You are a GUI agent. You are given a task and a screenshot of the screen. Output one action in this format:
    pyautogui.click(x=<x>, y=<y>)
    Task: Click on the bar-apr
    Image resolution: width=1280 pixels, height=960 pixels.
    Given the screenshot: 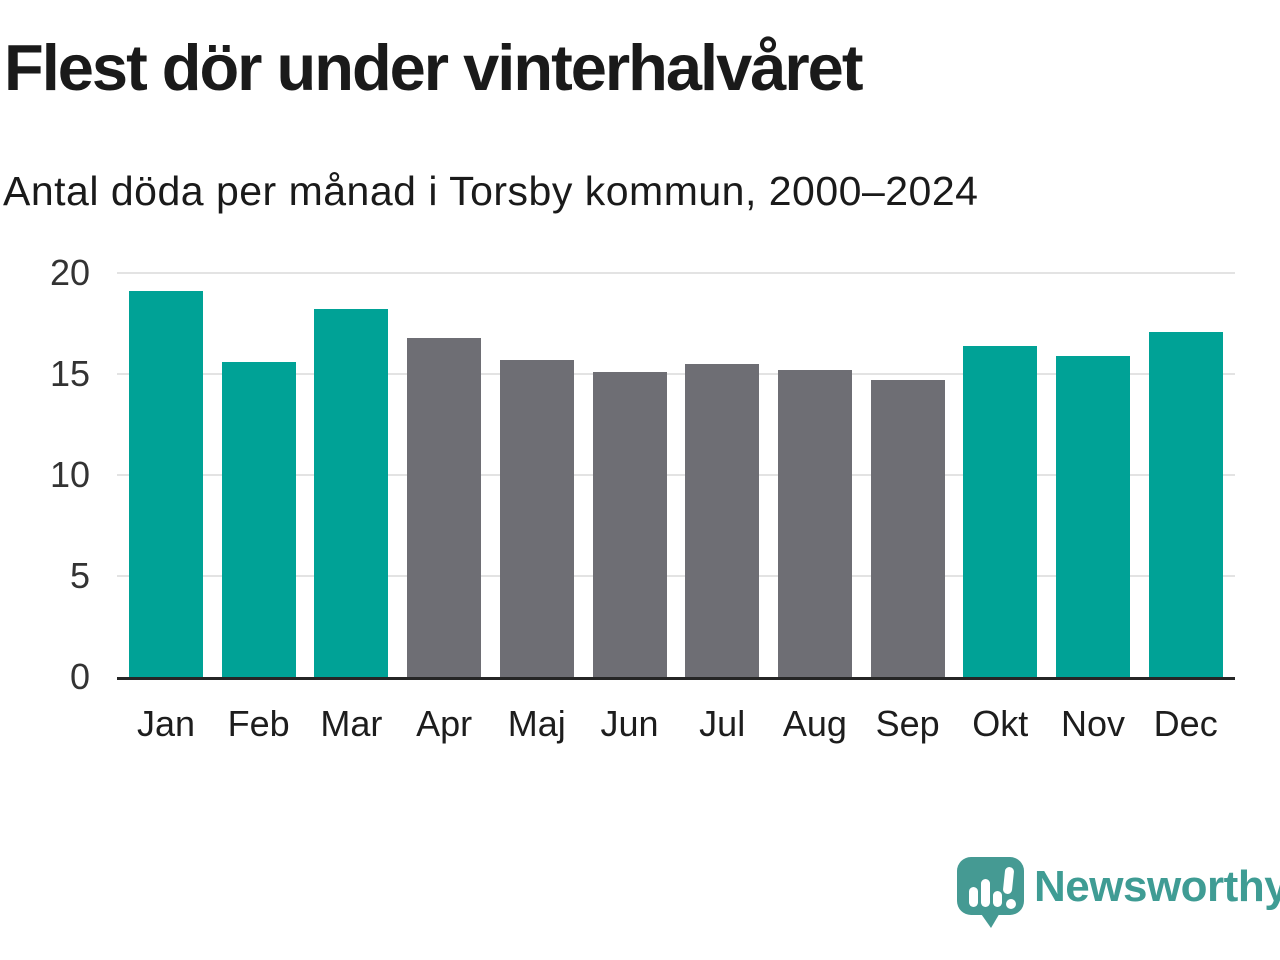 What is the action you would take?
    pyautogui.click(x=444, y=507)
    